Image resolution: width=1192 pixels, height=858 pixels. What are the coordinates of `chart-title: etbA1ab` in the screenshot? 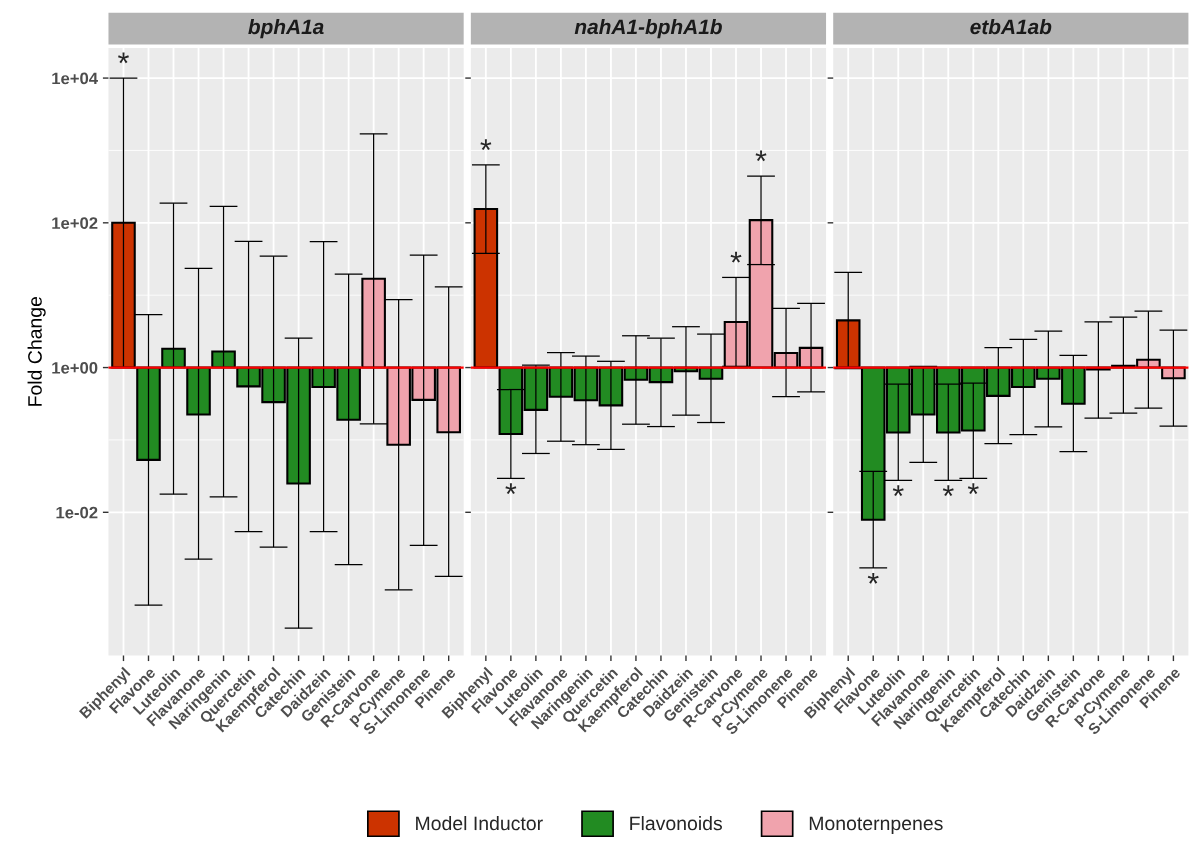 It's located at (1011, 26).